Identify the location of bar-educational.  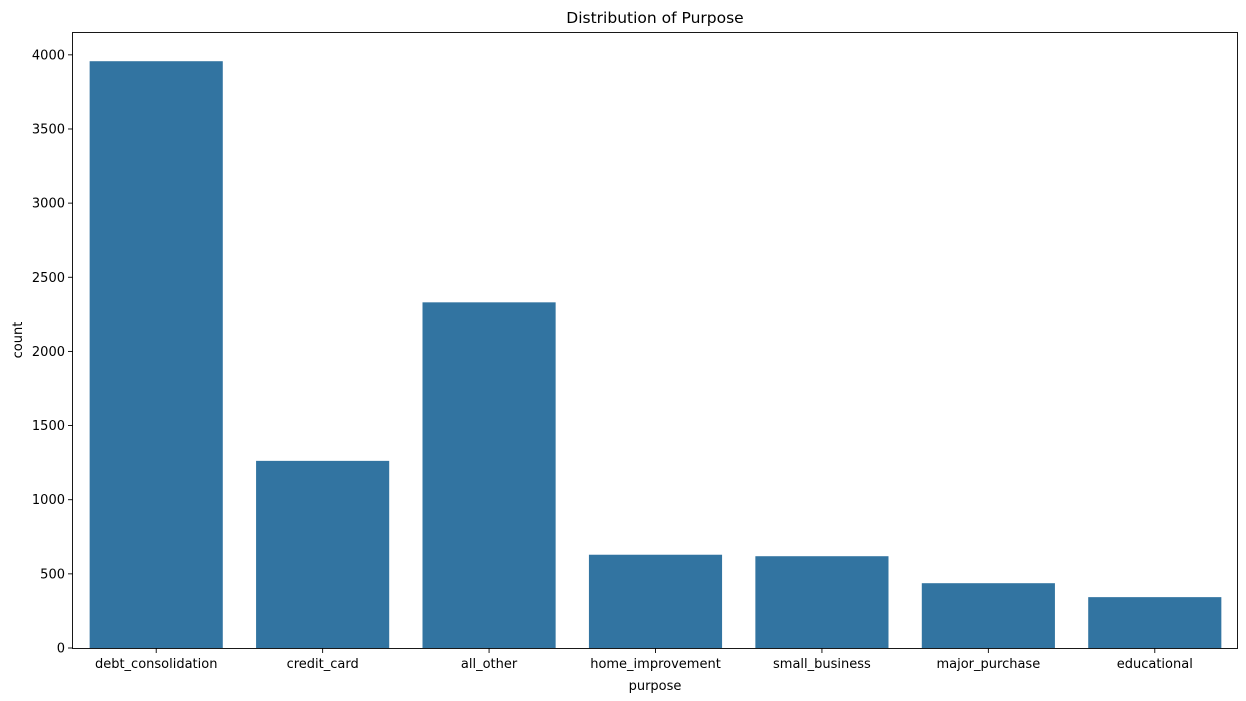
(1155, 622).